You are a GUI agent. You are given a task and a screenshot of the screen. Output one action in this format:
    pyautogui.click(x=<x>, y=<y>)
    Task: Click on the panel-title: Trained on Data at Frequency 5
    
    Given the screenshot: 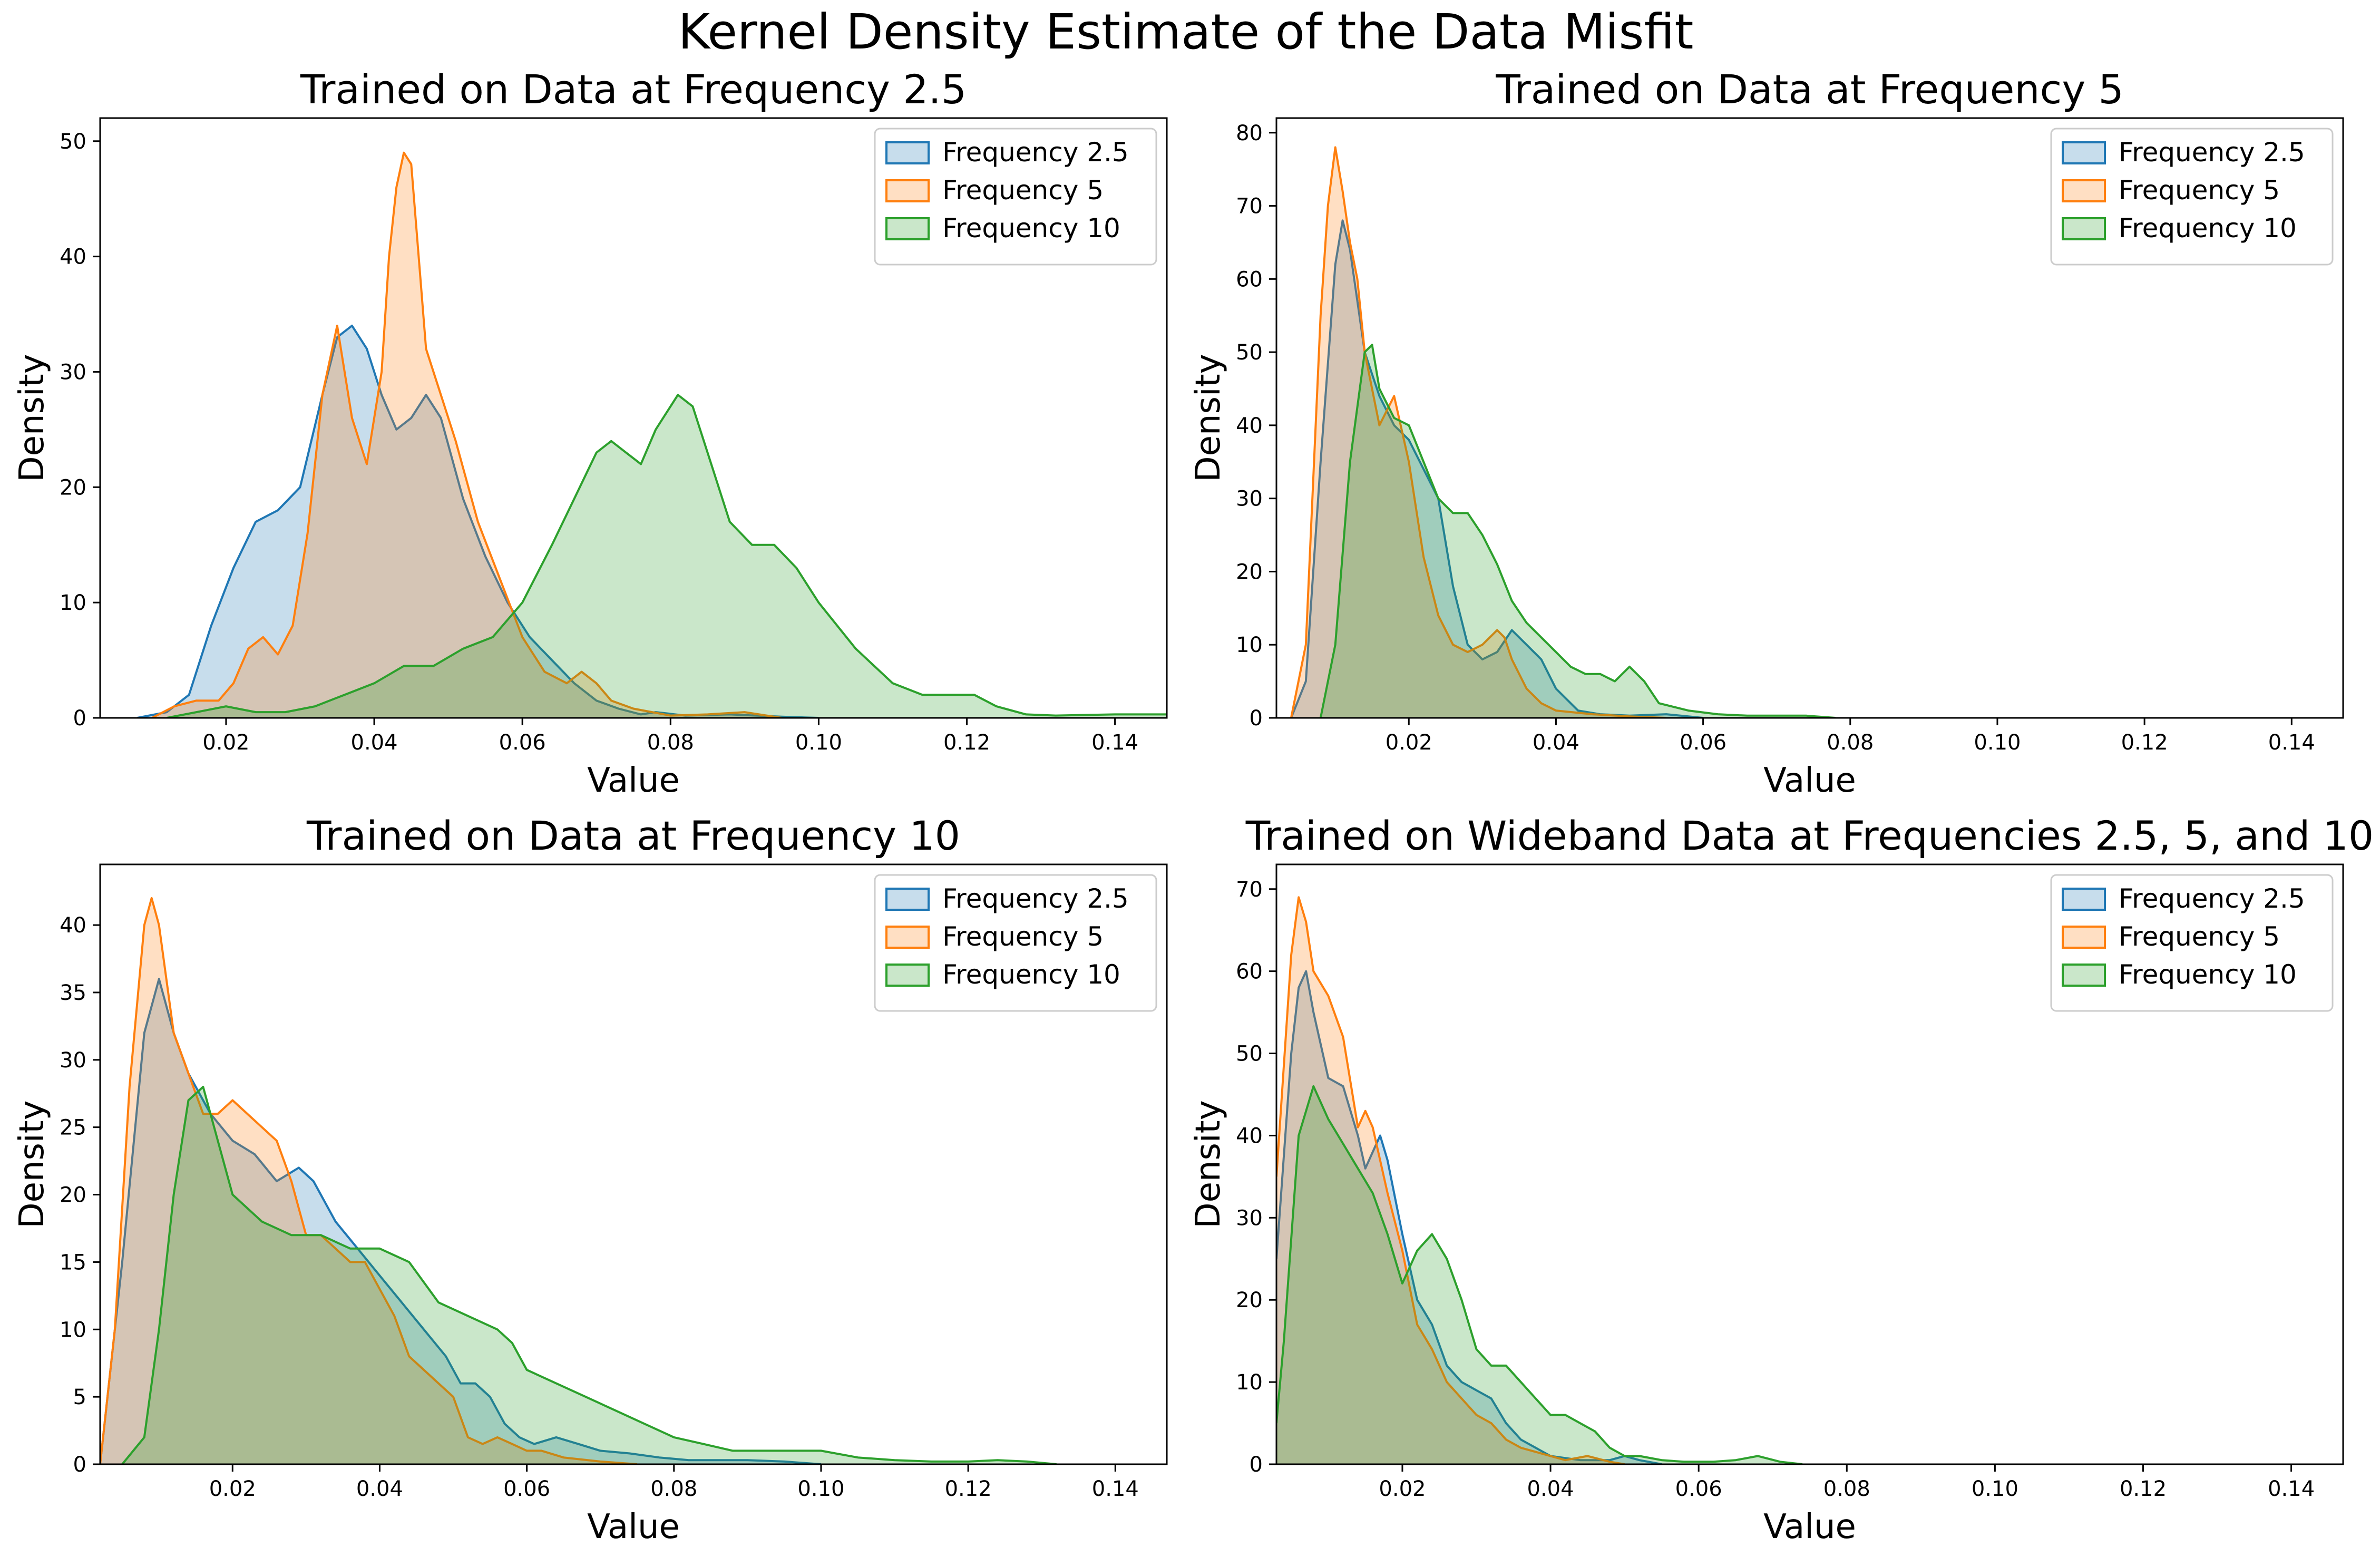 What is the action you would take?
    pyautogui.click(x=1809, y=90)
    